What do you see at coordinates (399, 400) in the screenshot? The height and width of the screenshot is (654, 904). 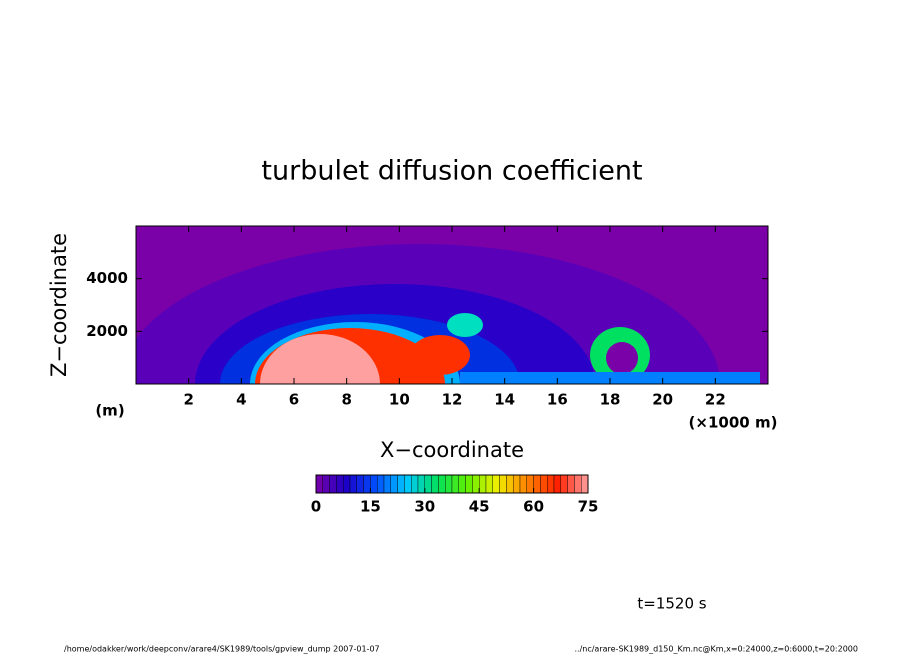 I see `x-tick-label: 10` at bounding box center [399, 400].